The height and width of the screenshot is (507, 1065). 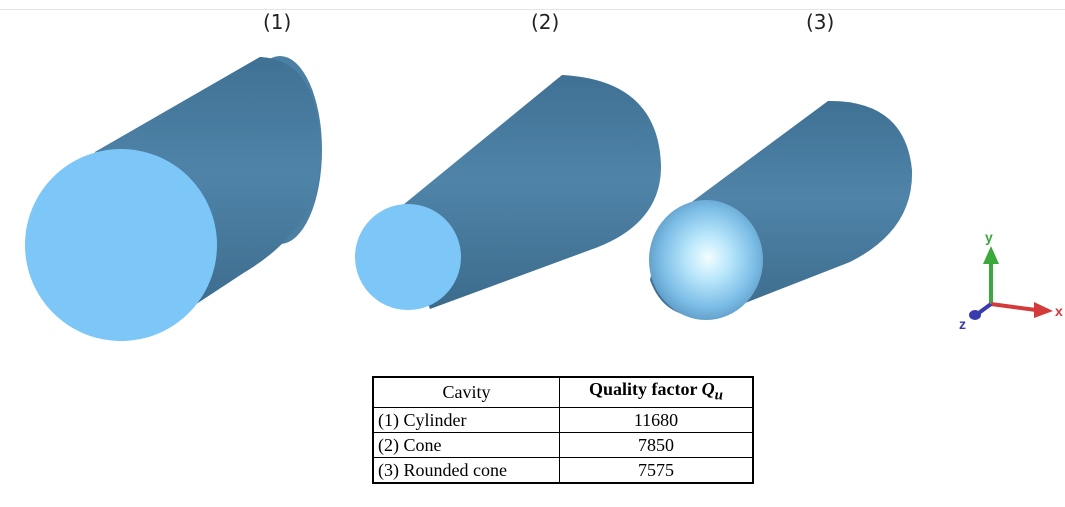 What do you see at coordinates (408, 257) in the screenshot?
I see `cone-front-face` at bounding box center [408, 257].